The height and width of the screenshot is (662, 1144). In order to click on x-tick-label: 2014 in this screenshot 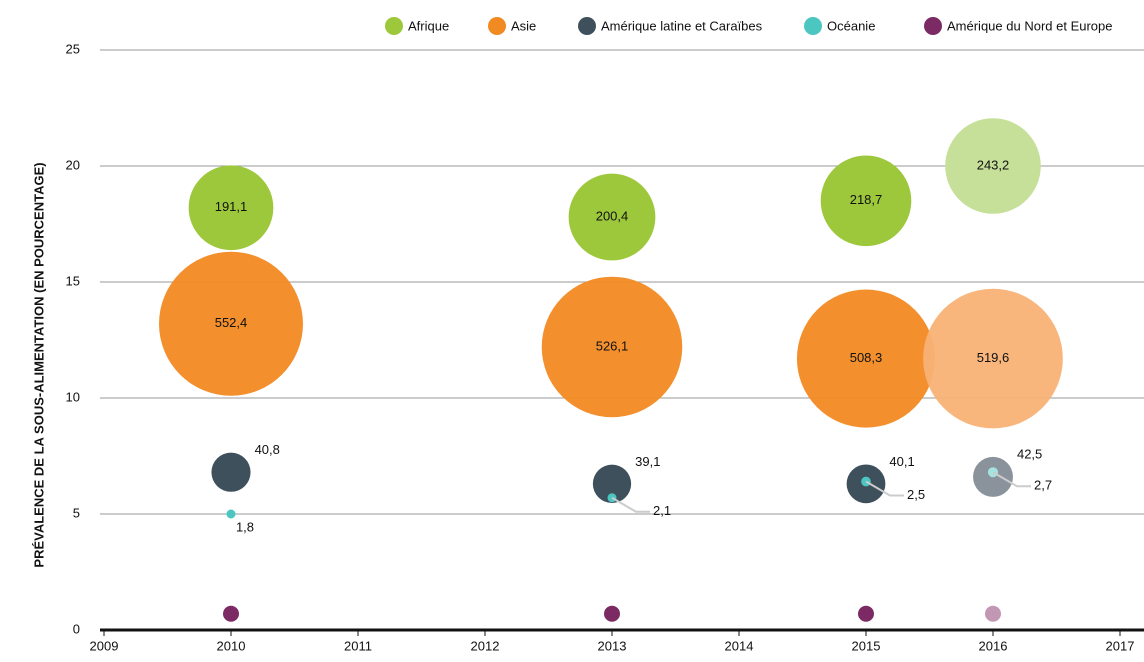, I will do `click(739, 645)`.